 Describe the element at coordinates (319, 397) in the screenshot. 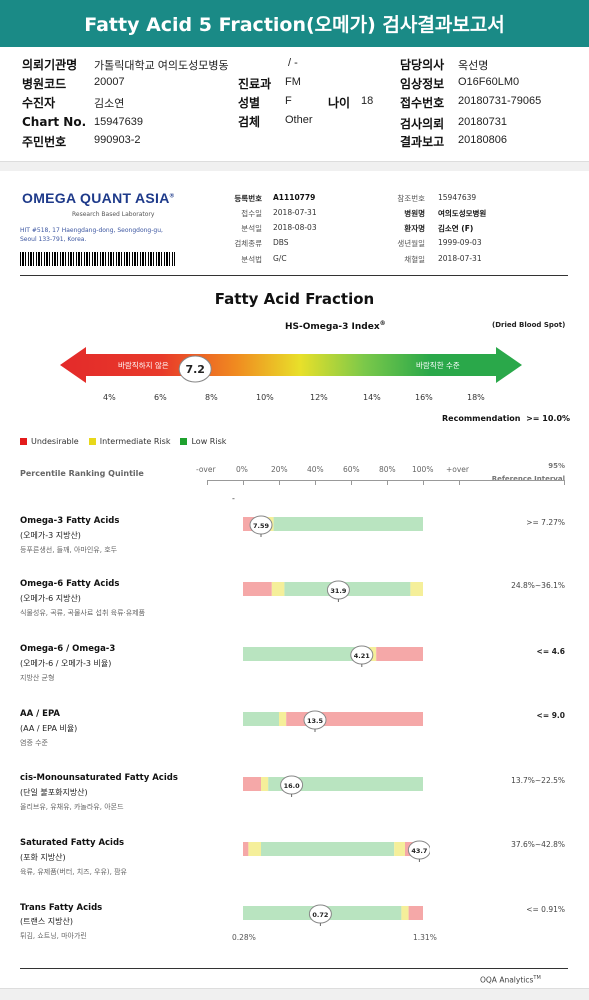

I see `scale-label-12: 12%` at that location.